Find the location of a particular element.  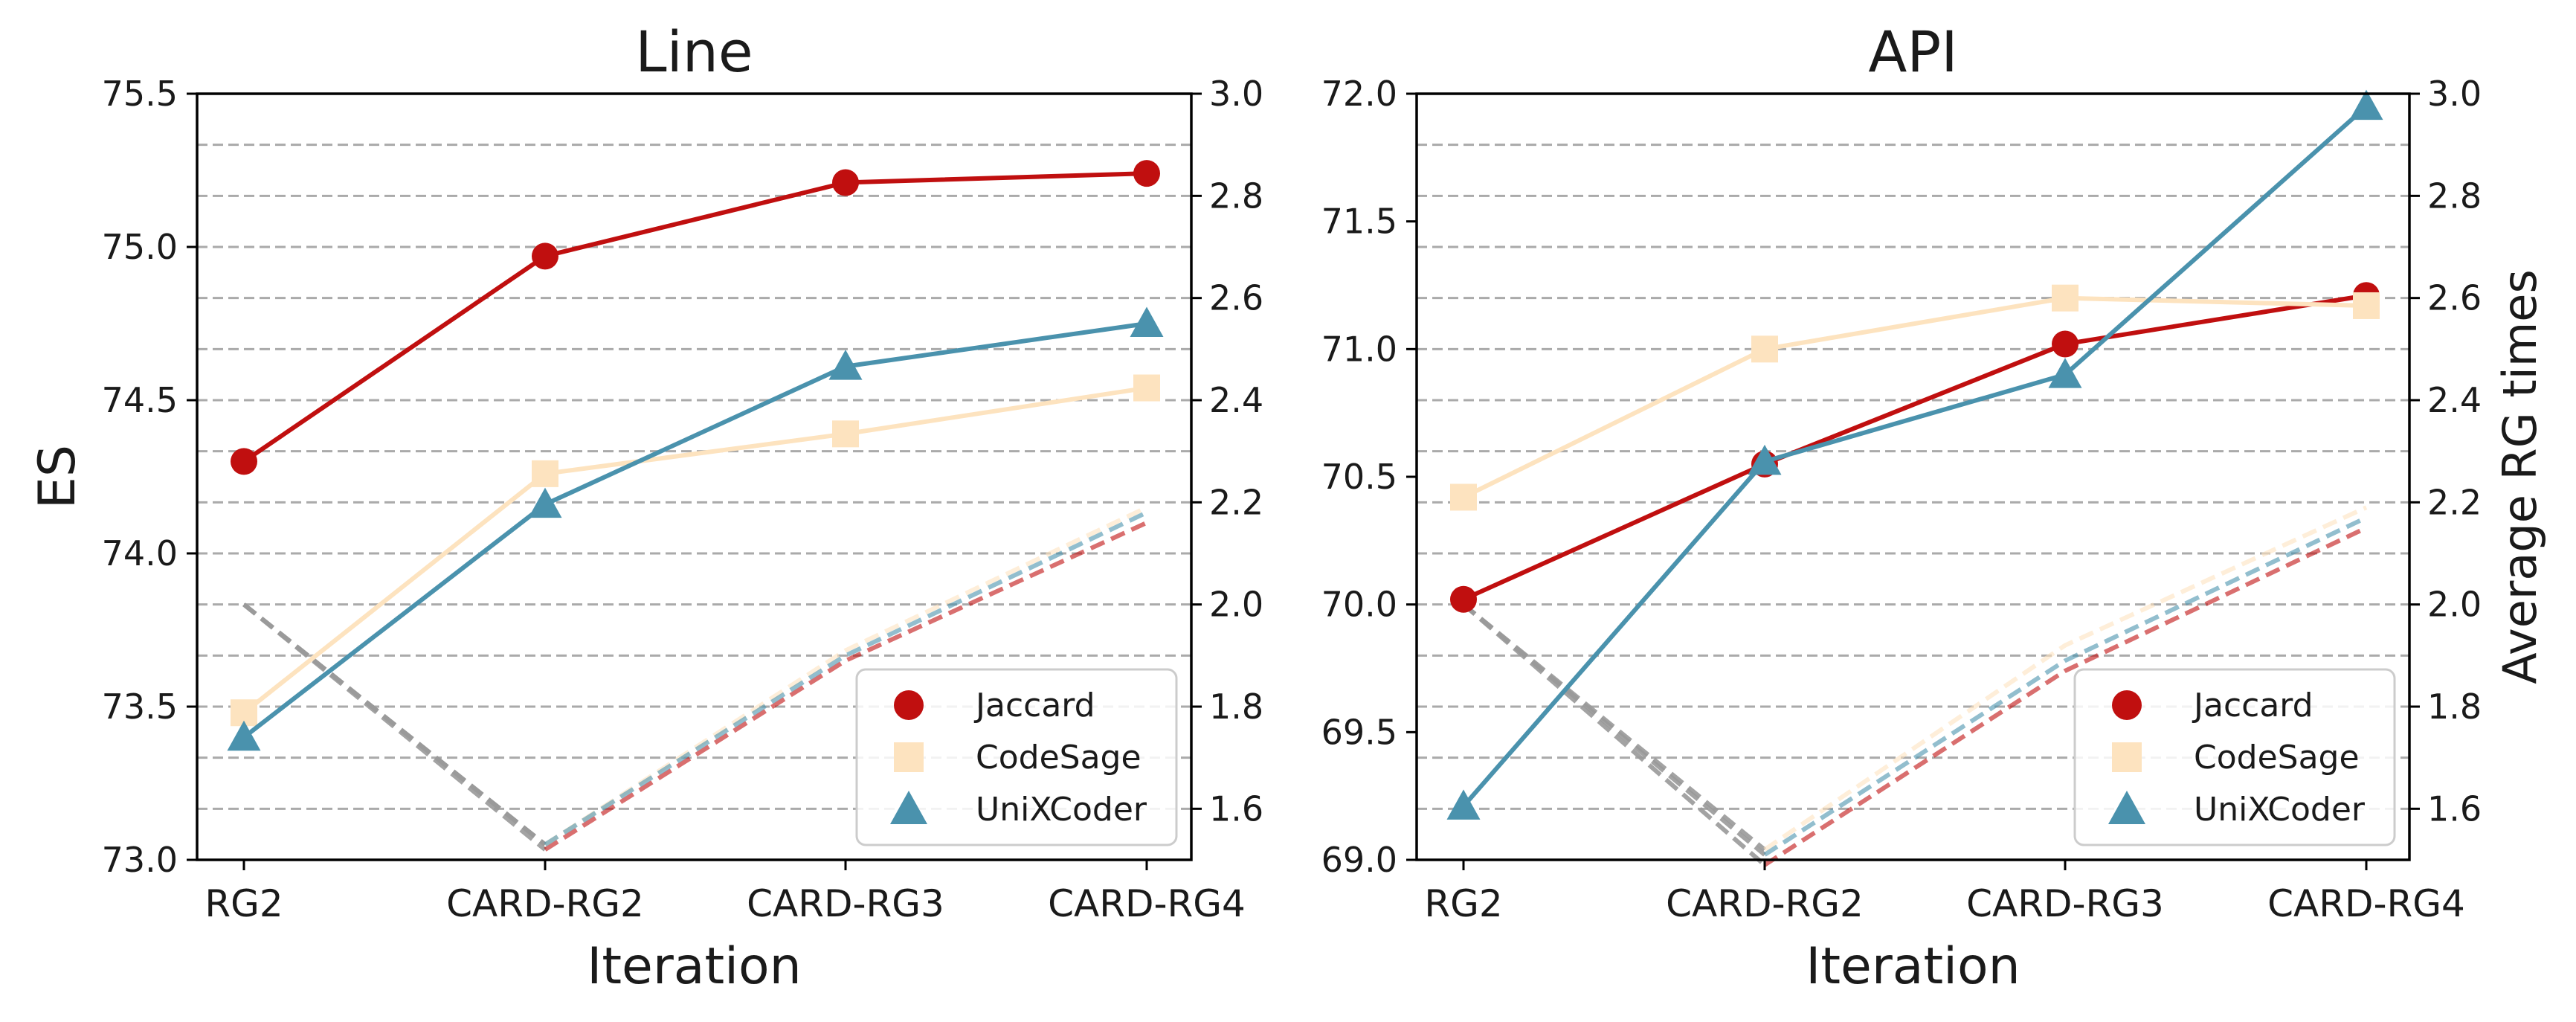

rg-times-line-codesage-start is located at coordinates (1614, 727).